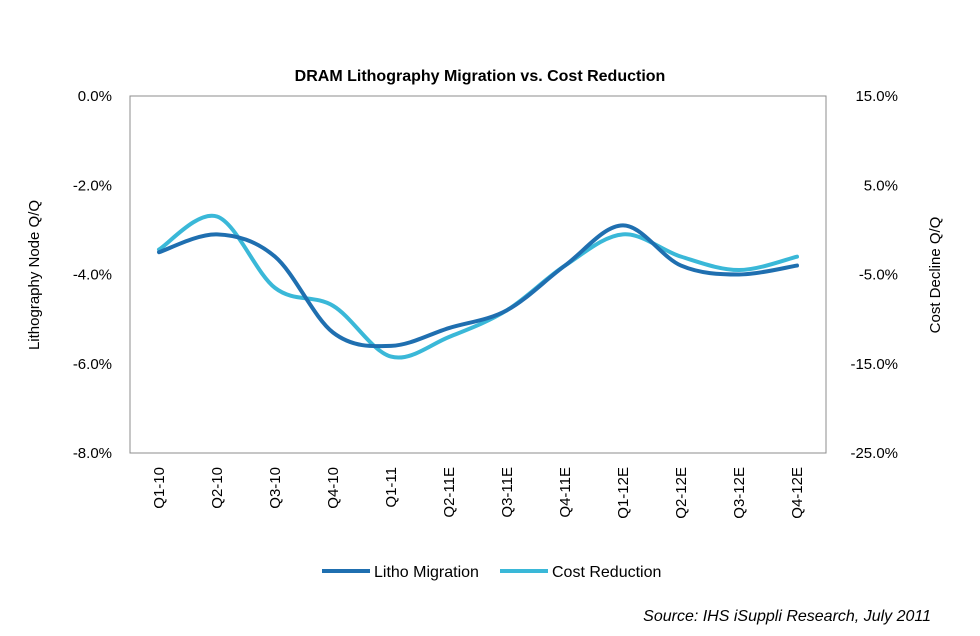  What do you see at coordinates (681, 493) in the screenshot?
I see `x-tick-label: Q2-12E` at bounding box center [681, 493].